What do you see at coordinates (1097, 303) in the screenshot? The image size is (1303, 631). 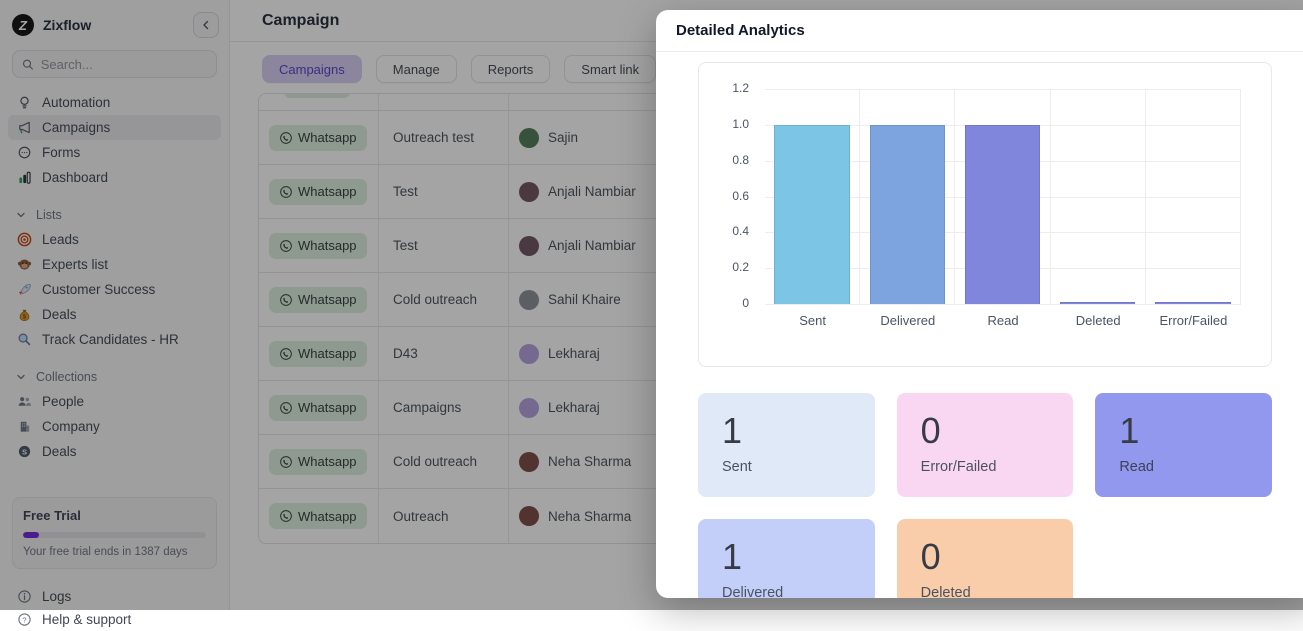 I see `bar-deleted` at bounding box center [1097, 303].